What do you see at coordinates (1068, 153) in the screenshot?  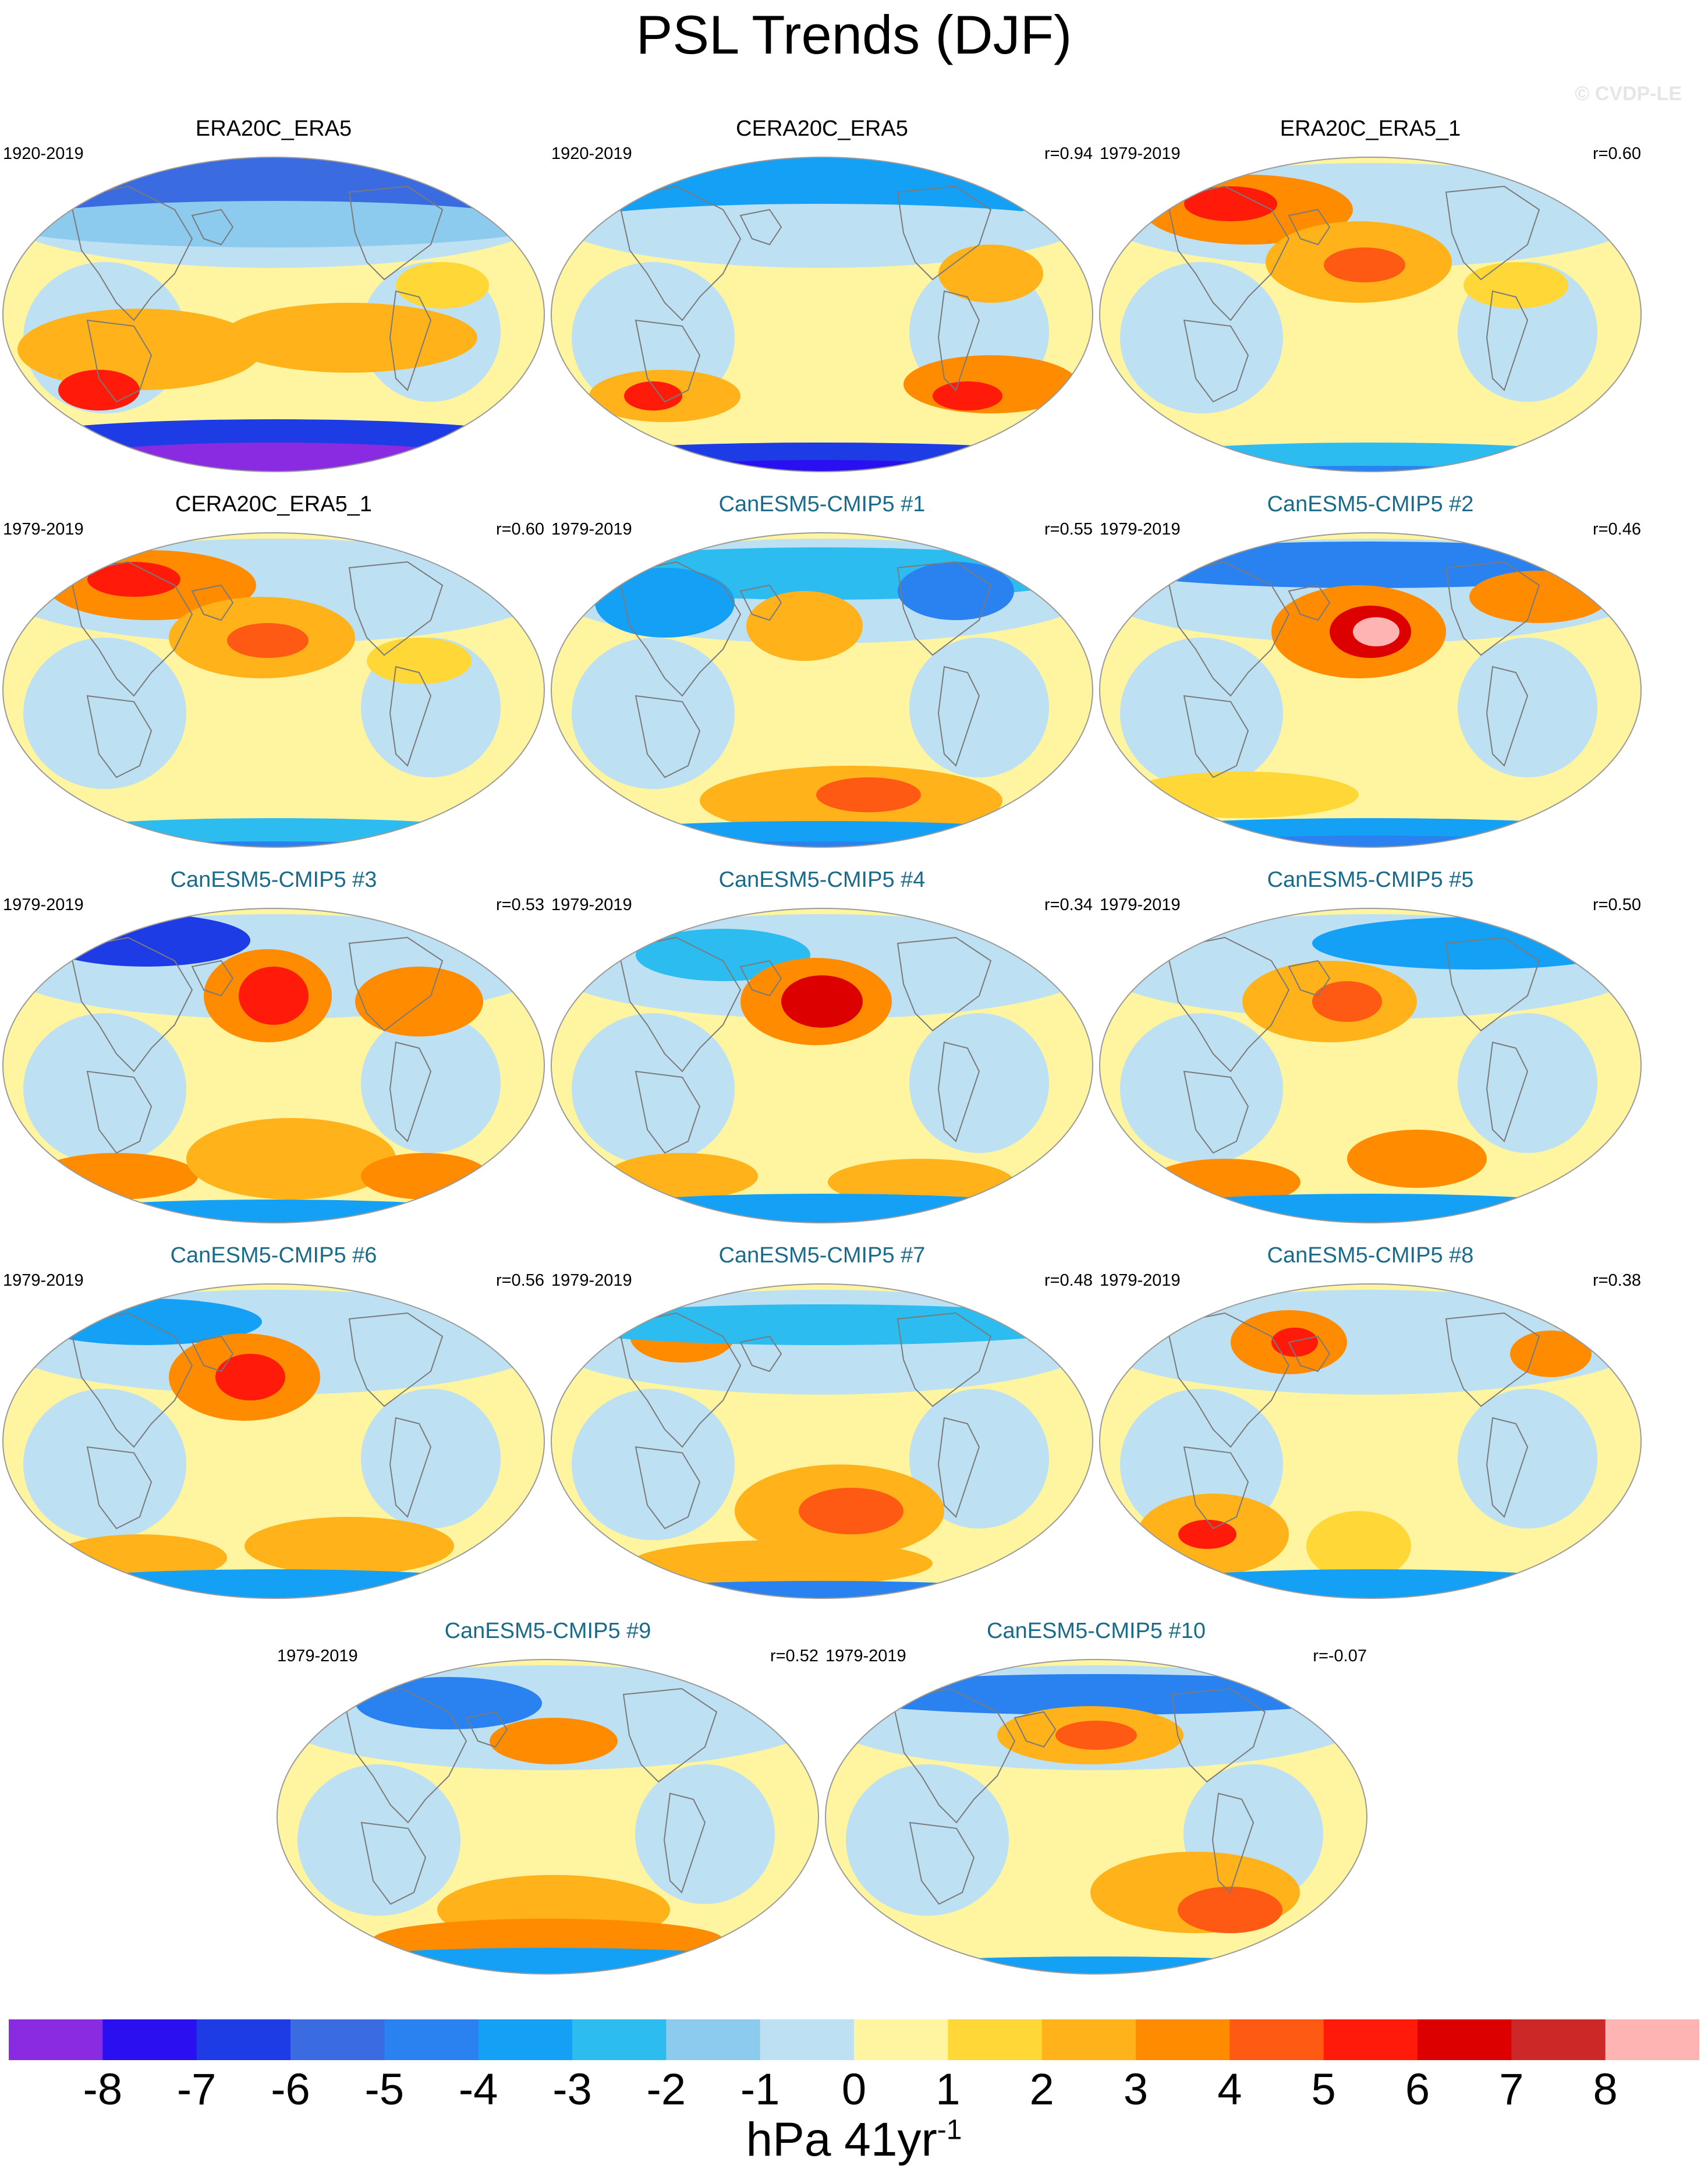 I see `panel-correlation: r=0.94` at bounding box center [1068, 153].